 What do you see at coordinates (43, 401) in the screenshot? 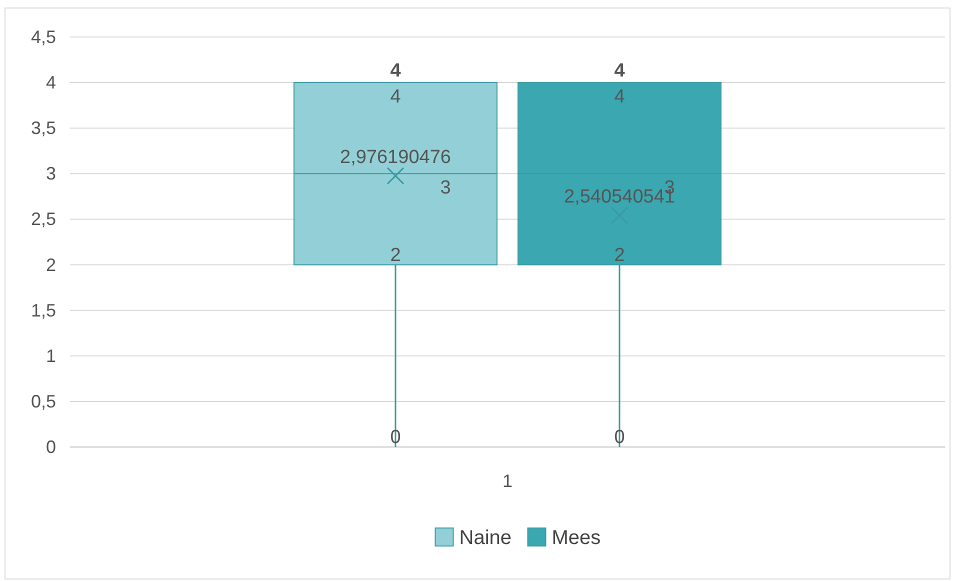
I see `y-tick-label: 0,5` at bounding box center [43, 401].